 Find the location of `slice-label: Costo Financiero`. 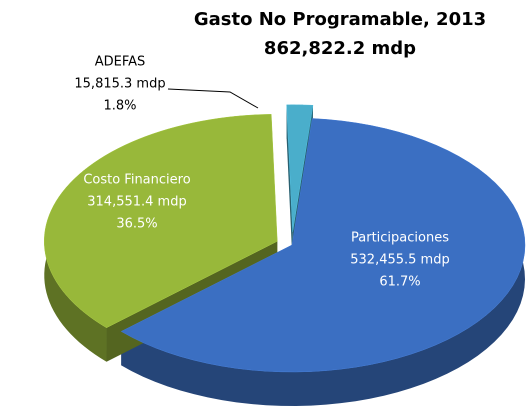

slice-label: Costo Financiero is located at coordinates (136, 180).